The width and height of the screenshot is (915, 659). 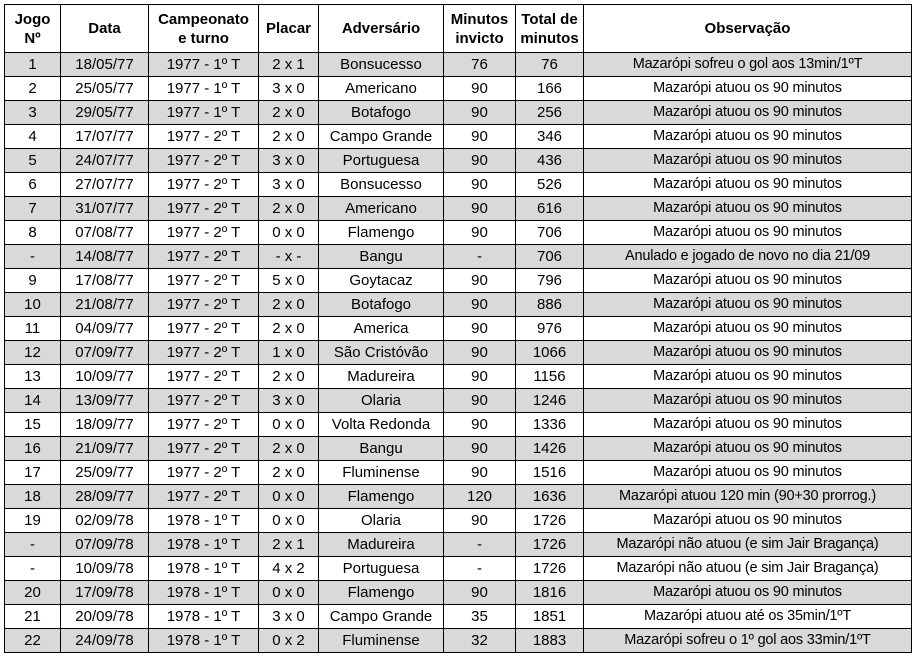 I want to click on cell-data: 31/07/77, so click(x=104, y=208).